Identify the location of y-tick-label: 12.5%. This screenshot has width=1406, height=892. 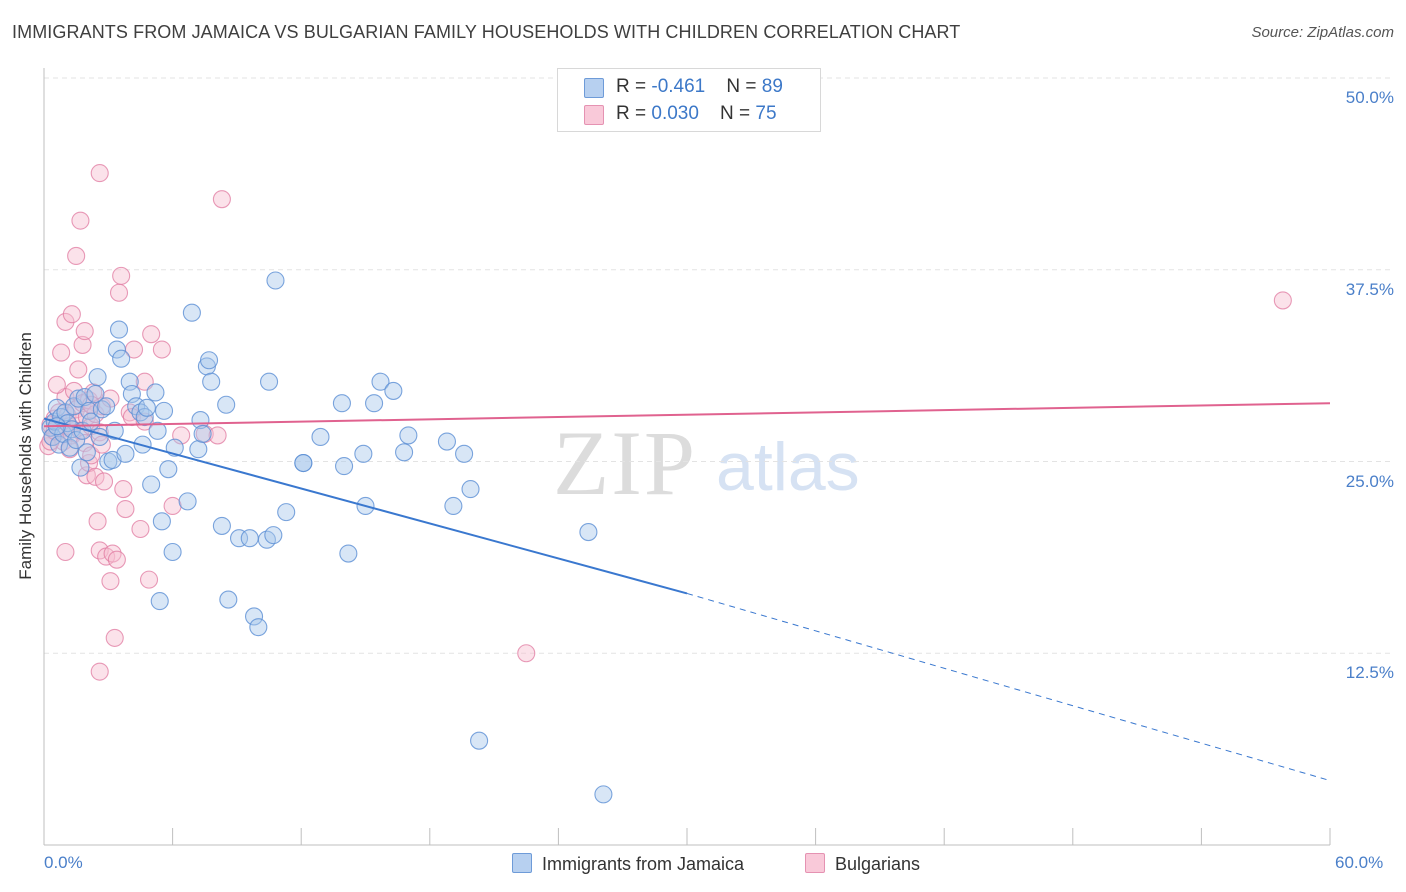
(1369, 673).